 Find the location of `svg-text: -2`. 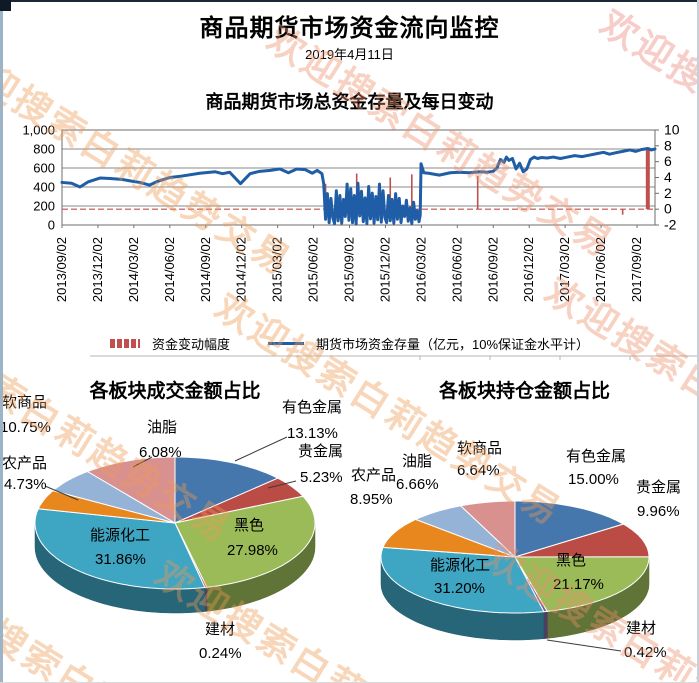

svg-text: -2 is located at coordinates (670, 225).